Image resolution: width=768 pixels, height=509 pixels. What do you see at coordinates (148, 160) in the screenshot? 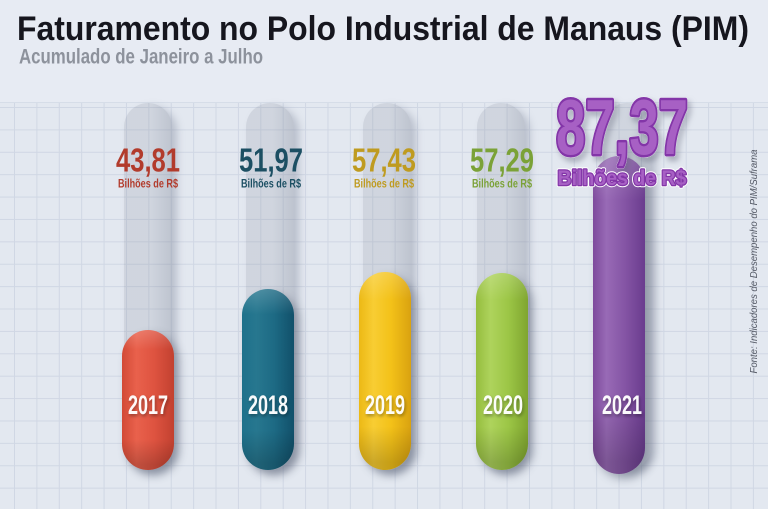
I see `svg-text: 43,81` at bounding box center [148, 160].